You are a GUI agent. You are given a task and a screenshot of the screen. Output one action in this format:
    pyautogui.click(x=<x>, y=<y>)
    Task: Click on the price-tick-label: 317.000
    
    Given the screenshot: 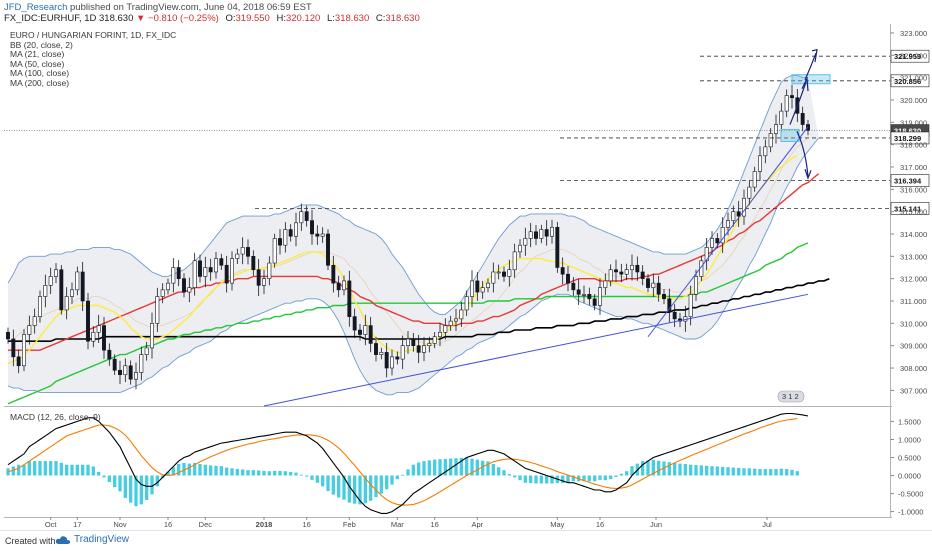 What is the action you would take?
    pyautogui.click(x=913, y=167)
    